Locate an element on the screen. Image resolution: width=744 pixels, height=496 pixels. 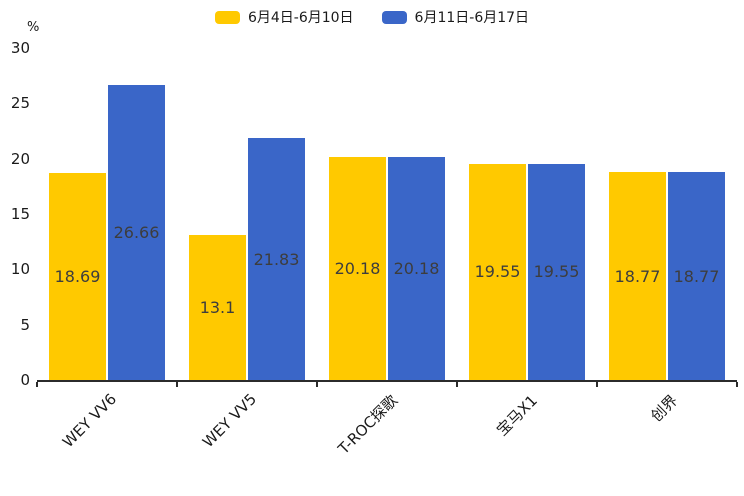
x-category-label: 创界 is located at coordinates (664, 408).